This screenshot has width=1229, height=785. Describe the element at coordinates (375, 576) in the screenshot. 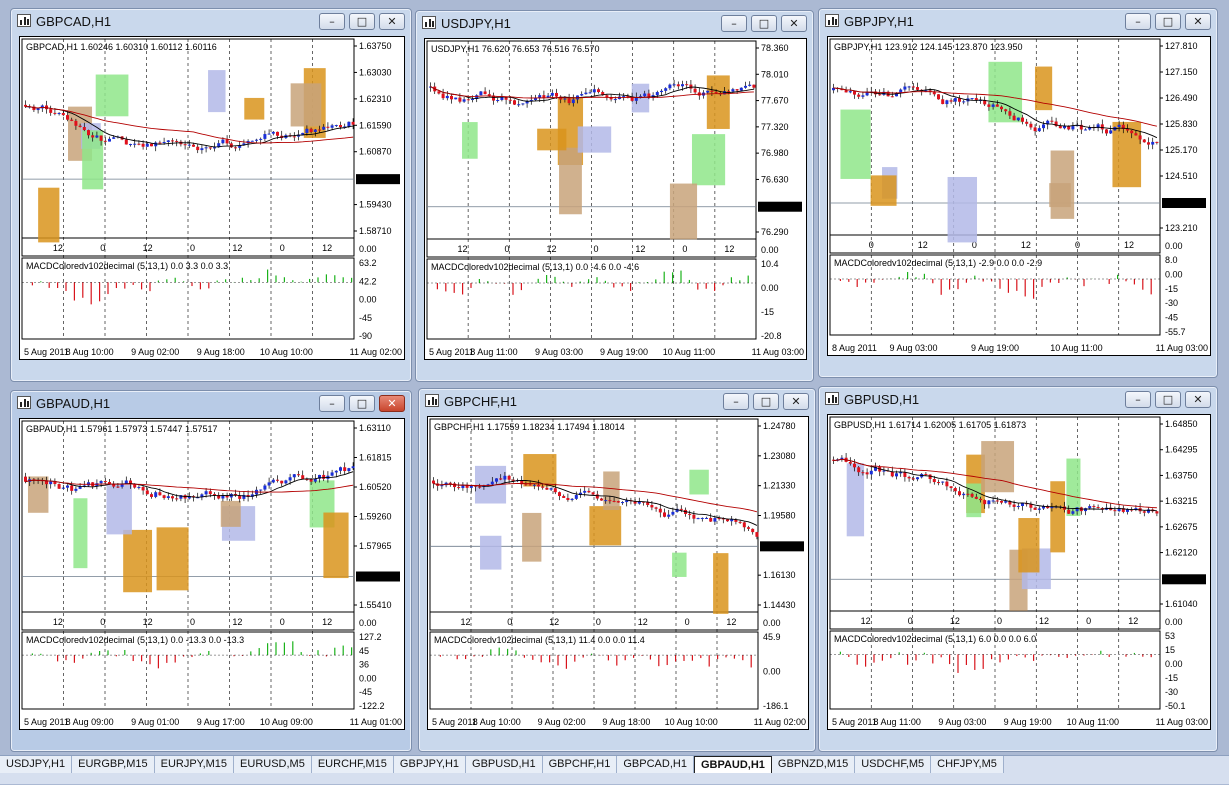

I see `current-price-label: 1.57517` at that location.